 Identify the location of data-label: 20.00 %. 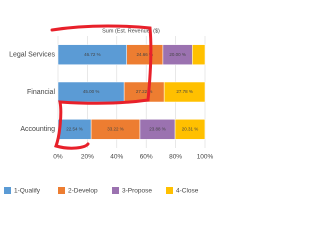
(177, 54).